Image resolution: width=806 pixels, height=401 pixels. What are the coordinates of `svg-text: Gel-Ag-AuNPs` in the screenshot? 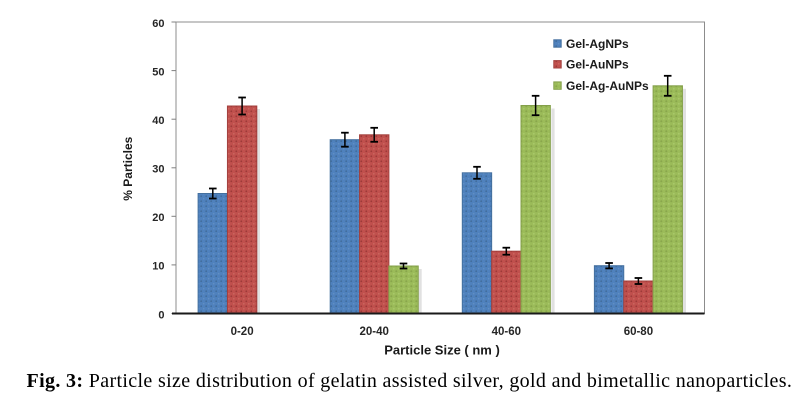 It's located at (607, 86).